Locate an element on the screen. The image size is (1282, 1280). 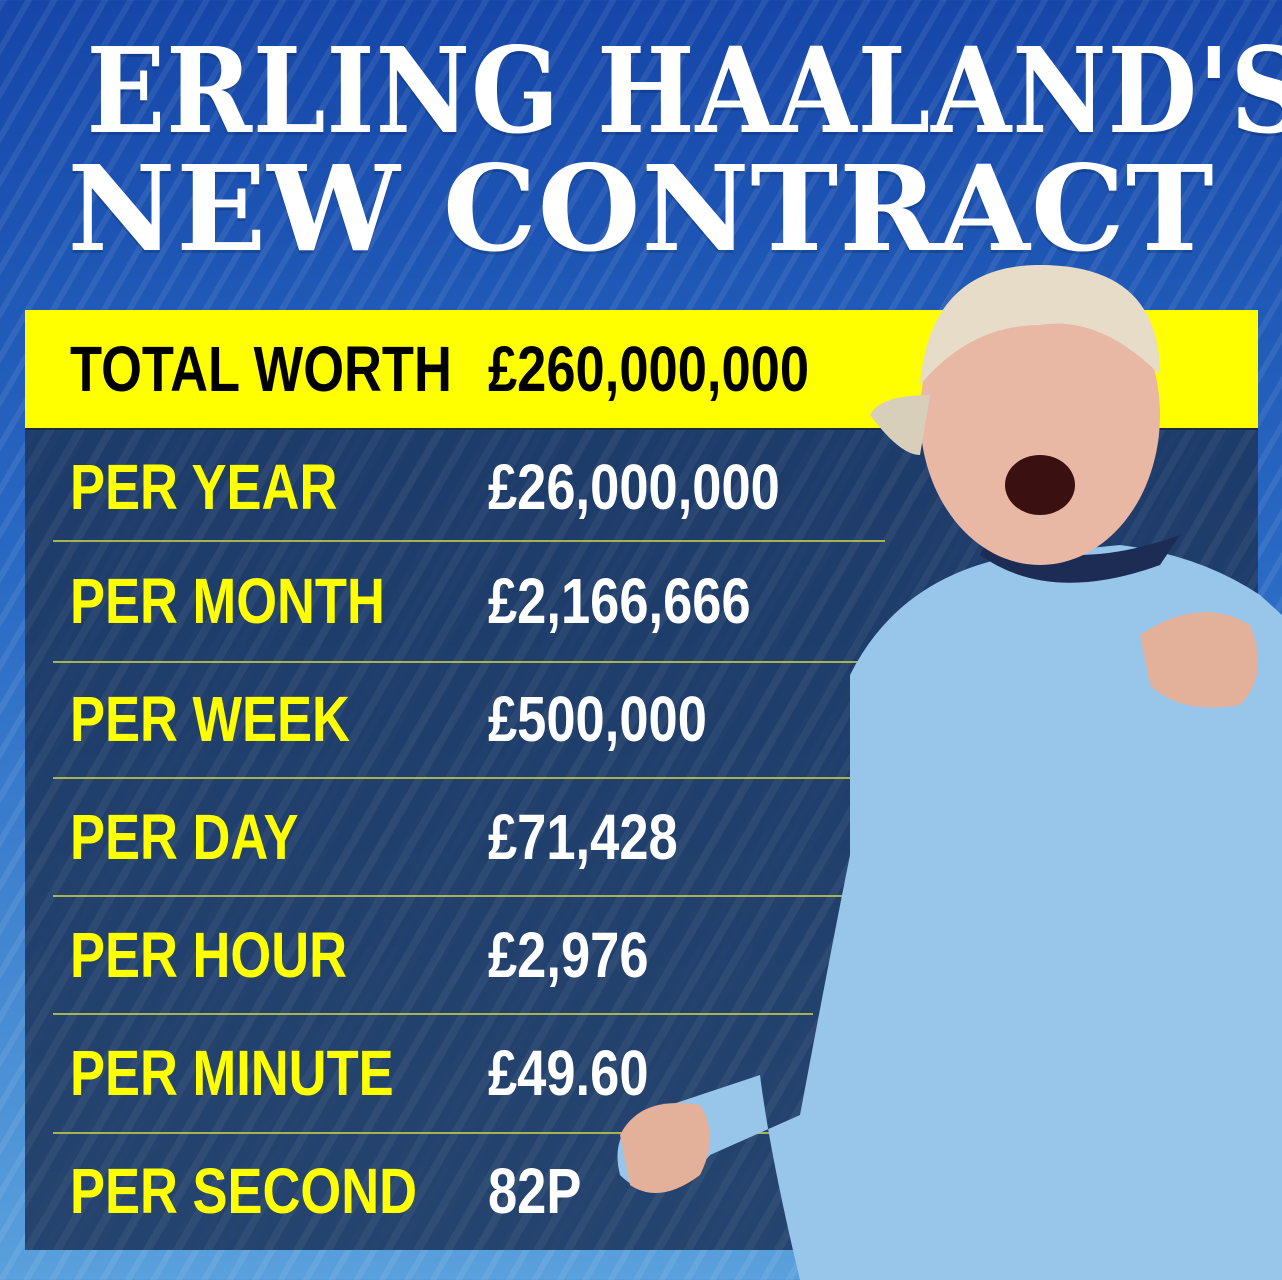
table-row: PER HOUR £2,976 is located at coordinates (641, 955).